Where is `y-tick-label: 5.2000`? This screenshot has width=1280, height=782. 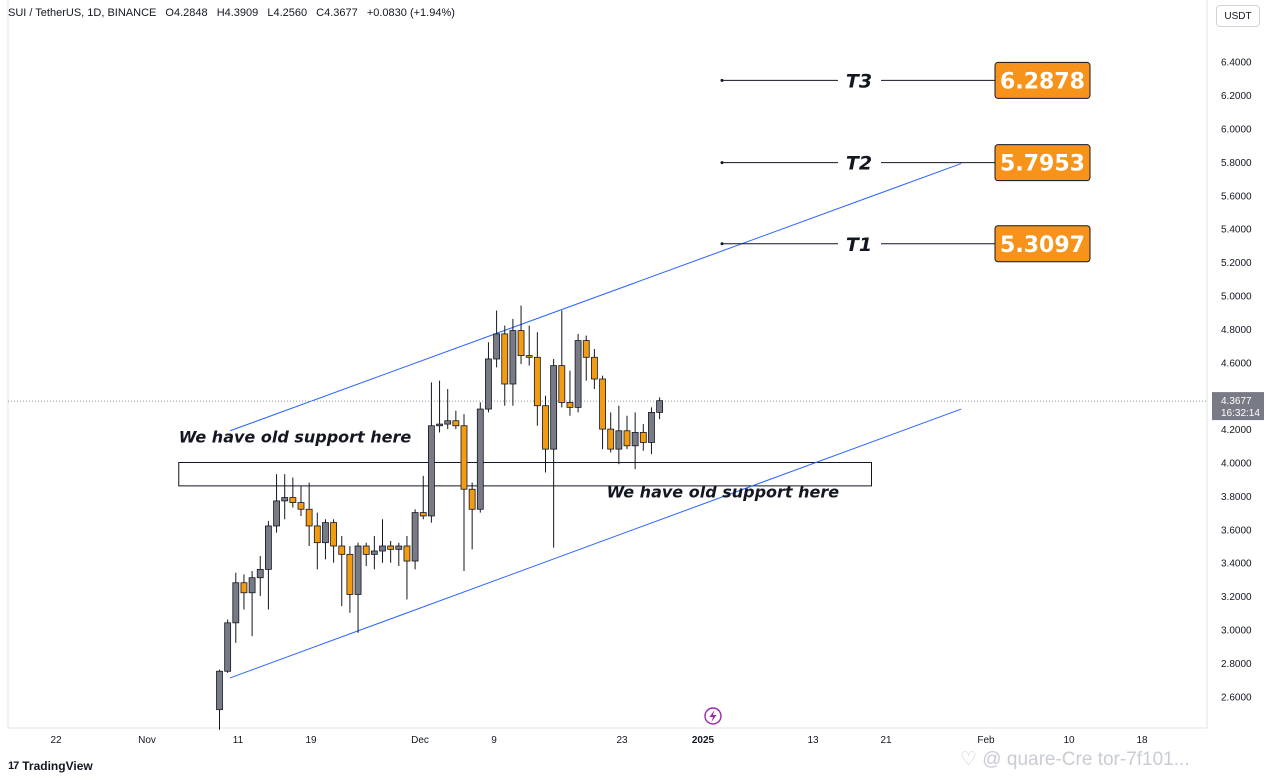 y-tick-label: 5.2000 is located at coordinates (1236, 263).